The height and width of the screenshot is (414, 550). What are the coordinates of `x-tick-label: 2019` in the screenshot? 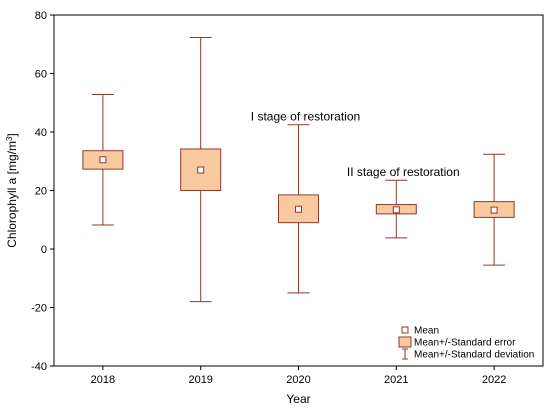 It's located at (200, 380).